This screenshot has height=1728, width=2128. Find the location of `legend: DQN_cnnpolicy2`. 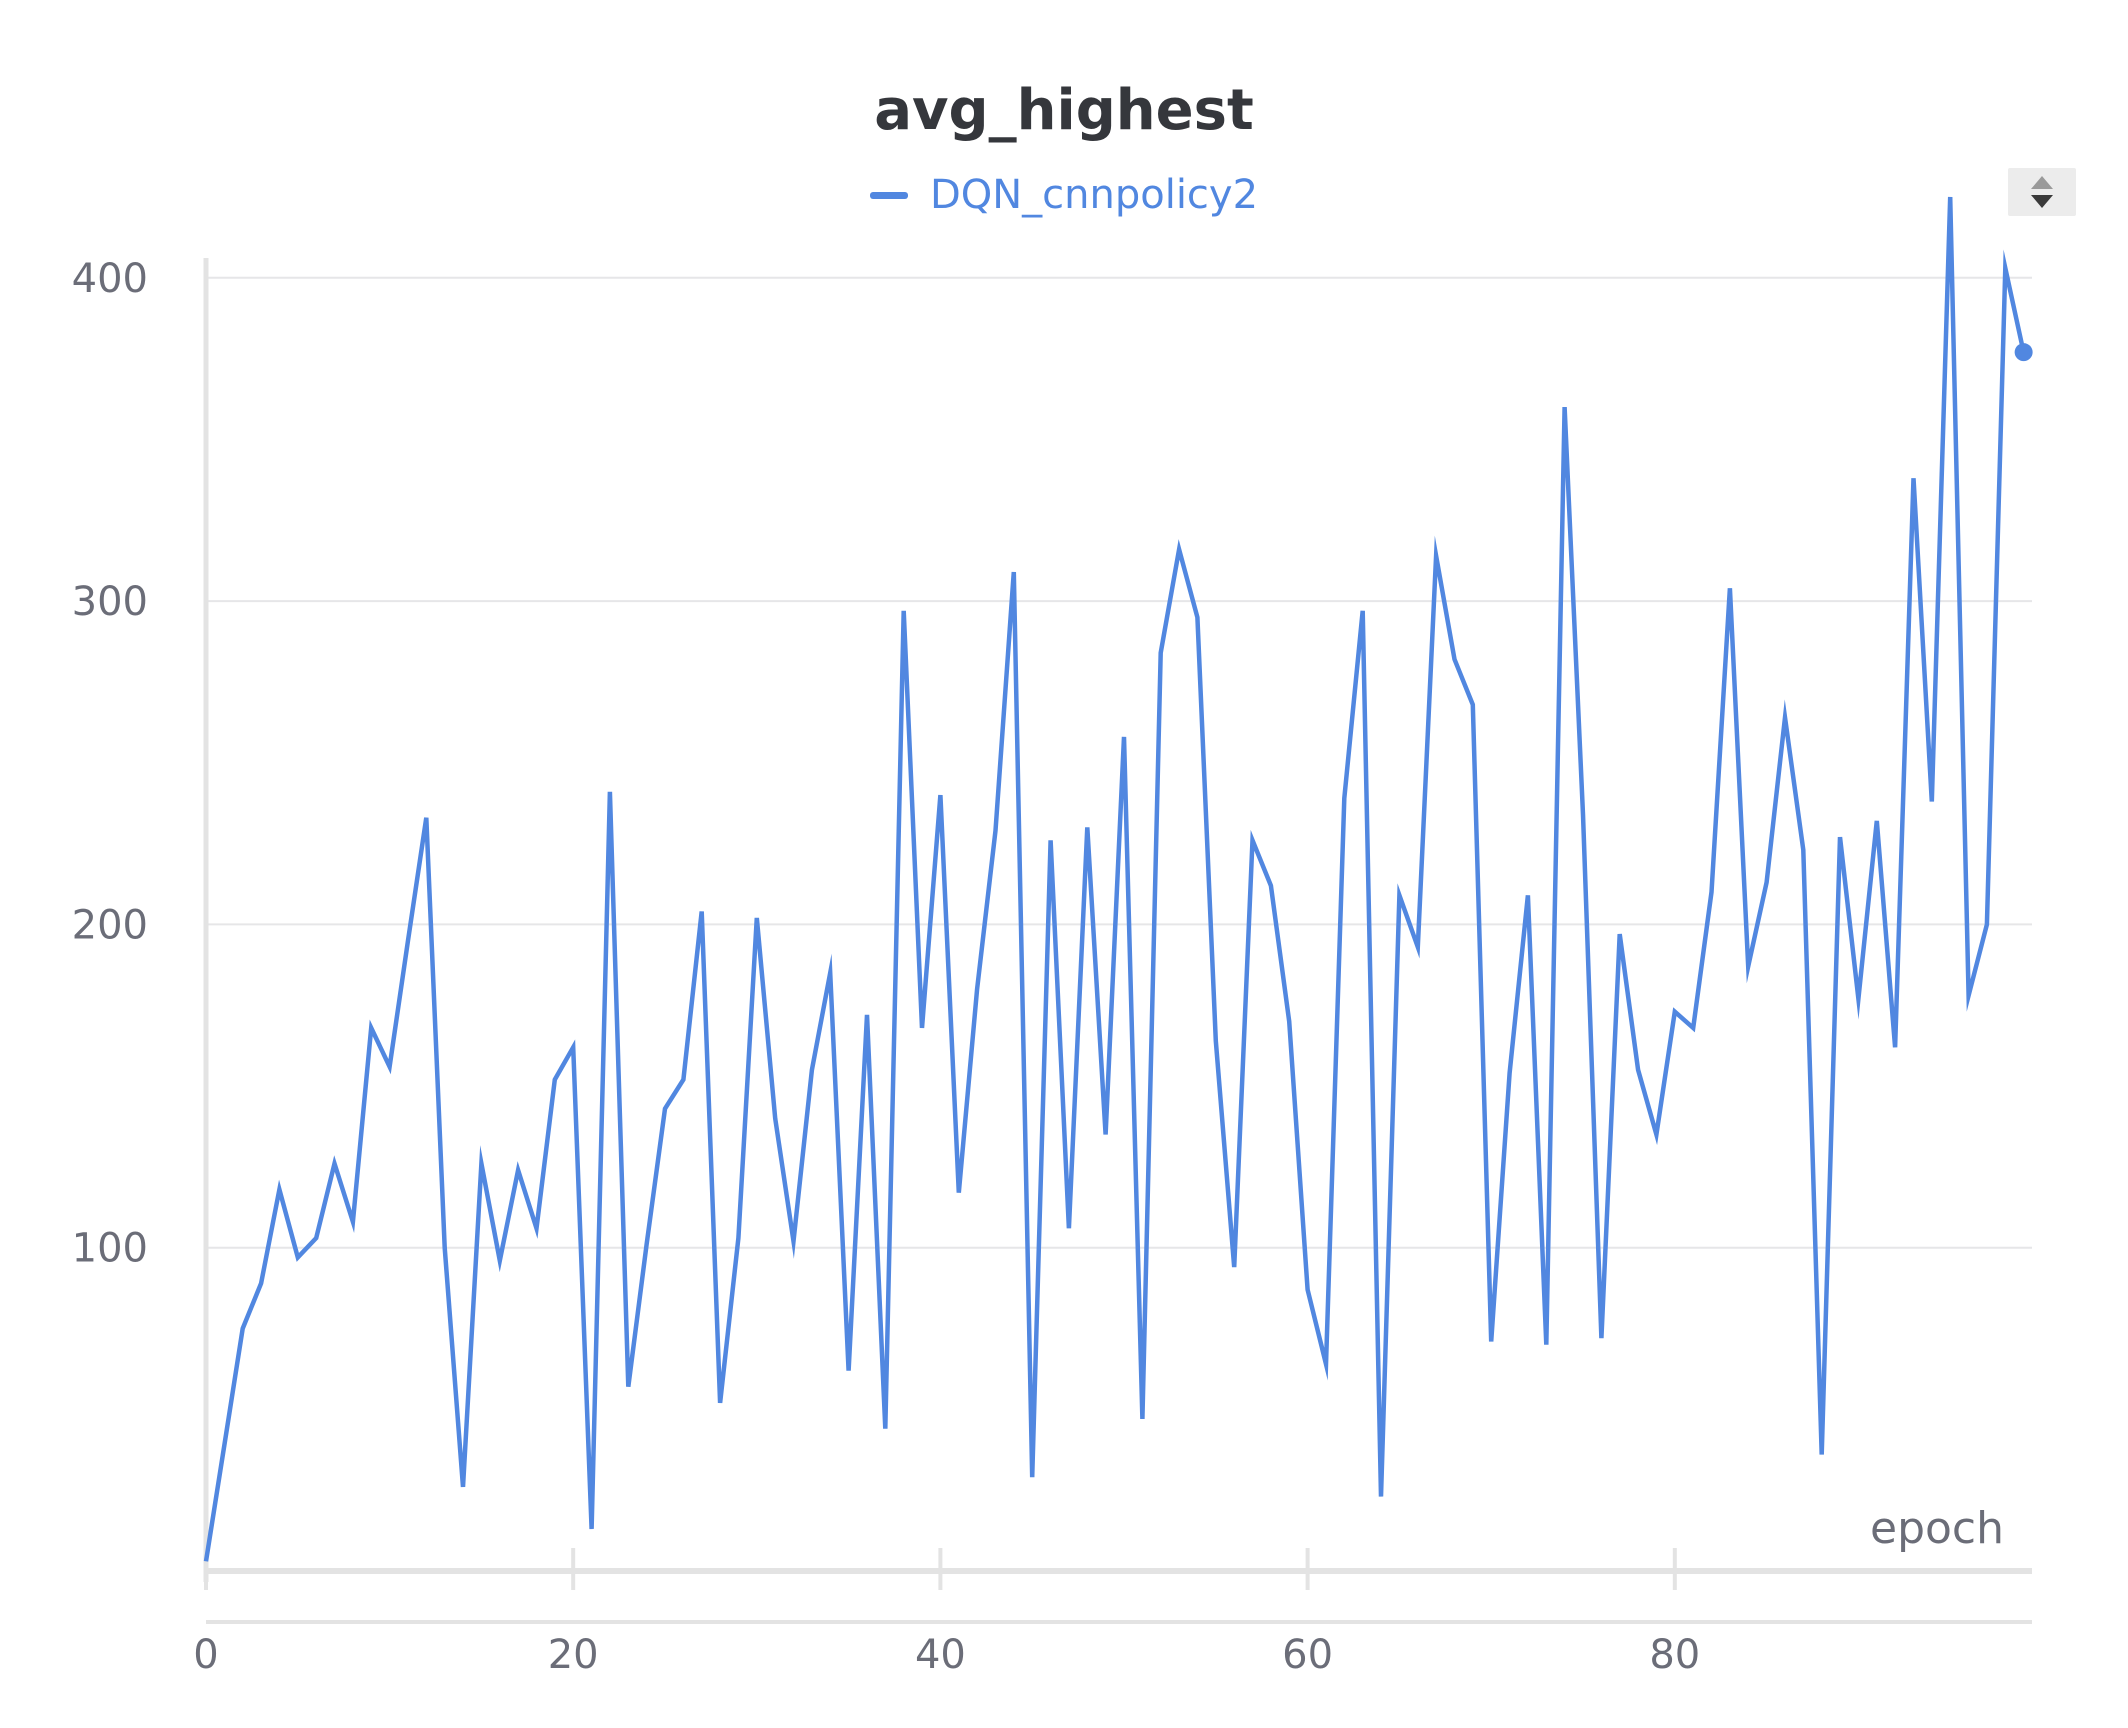

legend: DQN_cnnpolicy2 is located at coordinates (1064, 195).